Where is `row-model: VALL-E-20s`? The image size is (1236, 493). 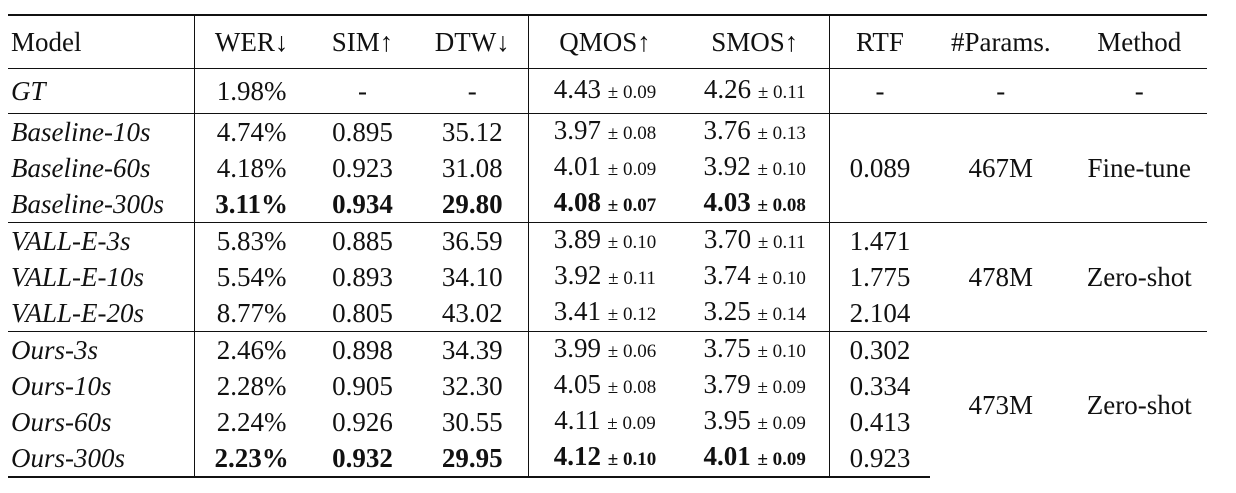
row-model: VALL-E-20s is located at coordinates (77, 313).